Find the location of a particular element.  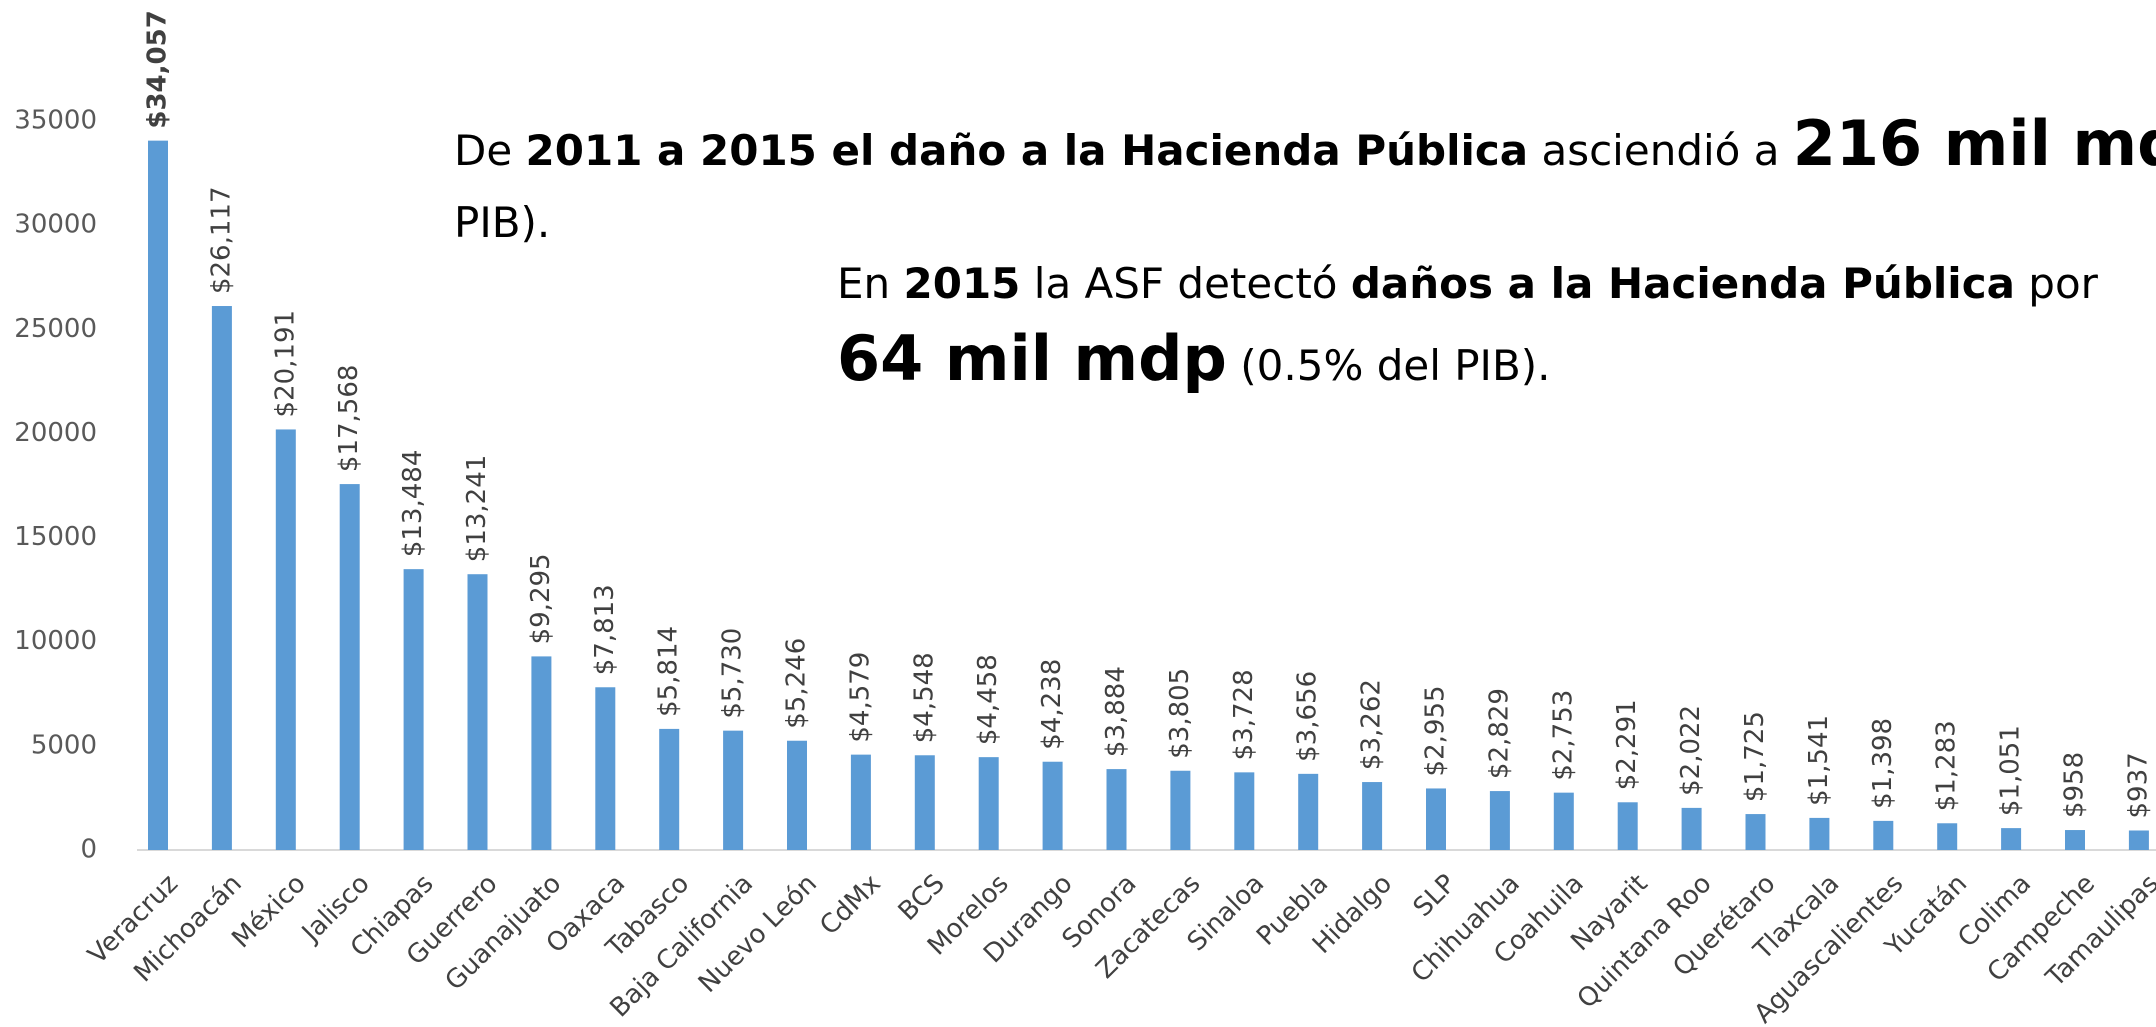

value-label: $4,458 is located at coordinates (988, 699).